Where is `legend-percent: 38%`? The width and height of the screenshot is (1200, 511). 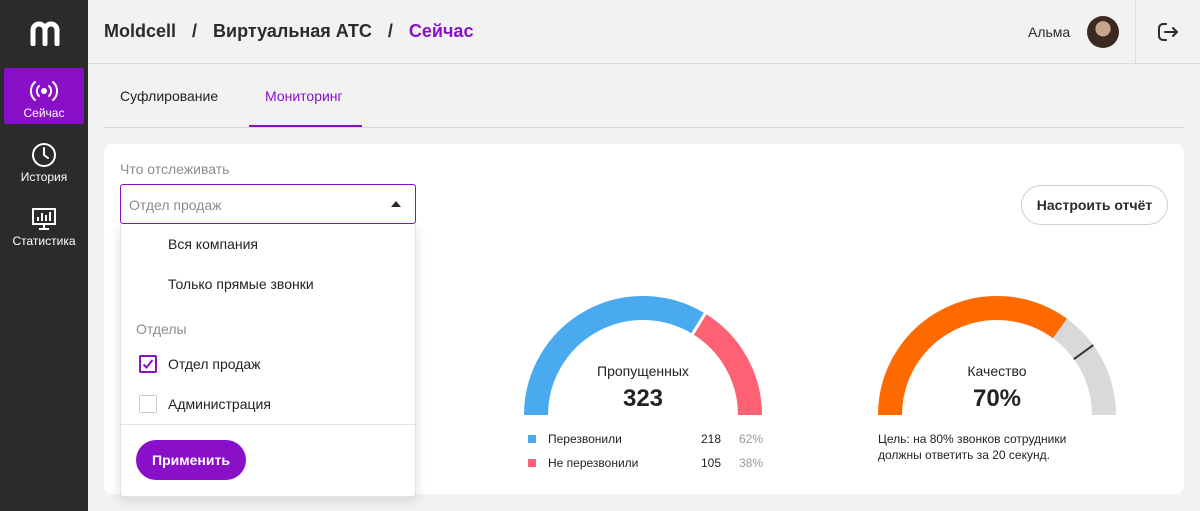 legend-percent: 38% is located at coordinates (751, 463).